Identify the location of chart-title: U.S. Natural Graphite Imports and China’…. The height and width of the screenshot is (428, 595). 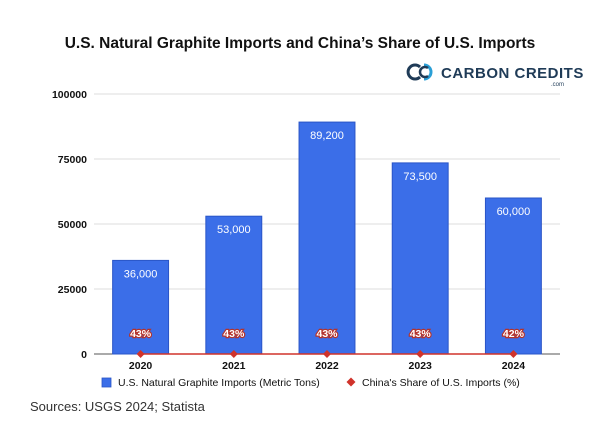
(300, 43).